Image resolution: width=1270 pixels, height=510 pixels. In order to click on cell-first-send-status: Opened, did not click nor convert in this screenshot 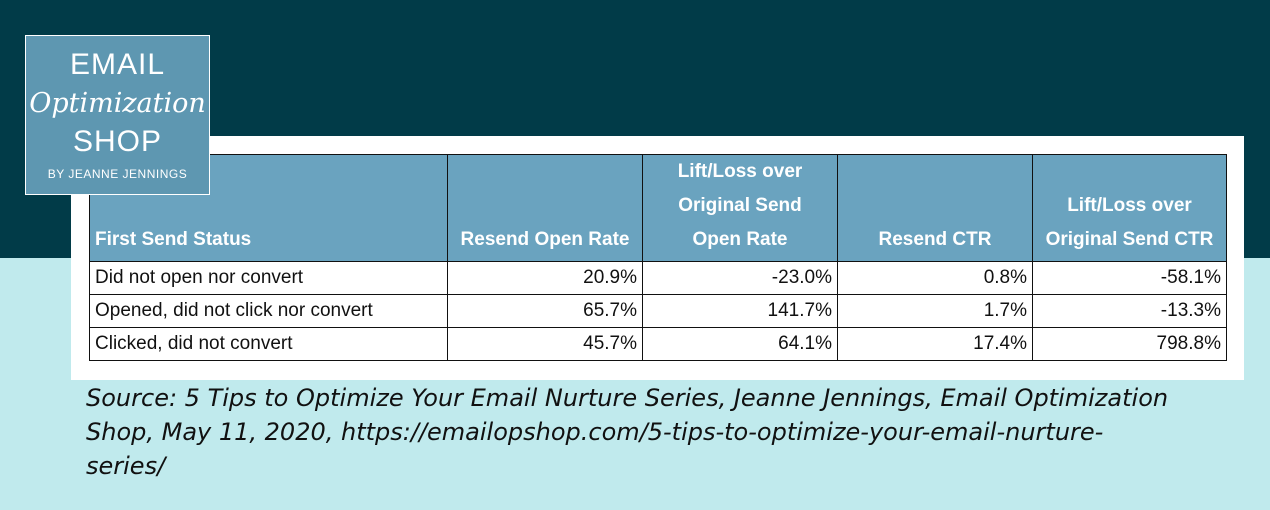, I will do `click(268, 311)`.